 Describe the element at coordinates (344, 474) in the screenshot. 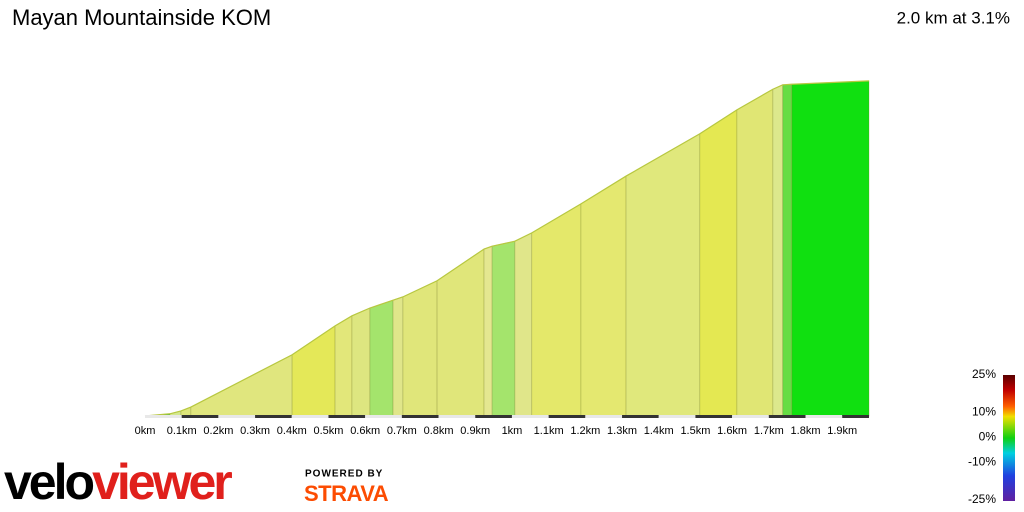

I see `powered-by: POWERED BY` at that location.